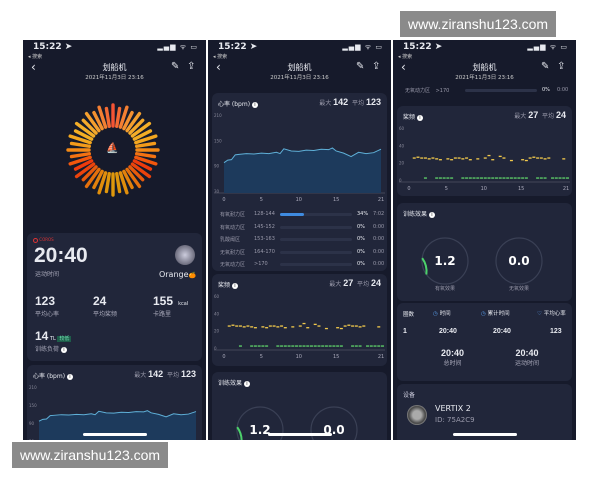 The height and width of the screenshot is (480, 600). What do you see at coordinates (90, 455) in the screenshot?
I see `watermark-bottom: www.ziranshu123.com` at bounding box center [90, 455].